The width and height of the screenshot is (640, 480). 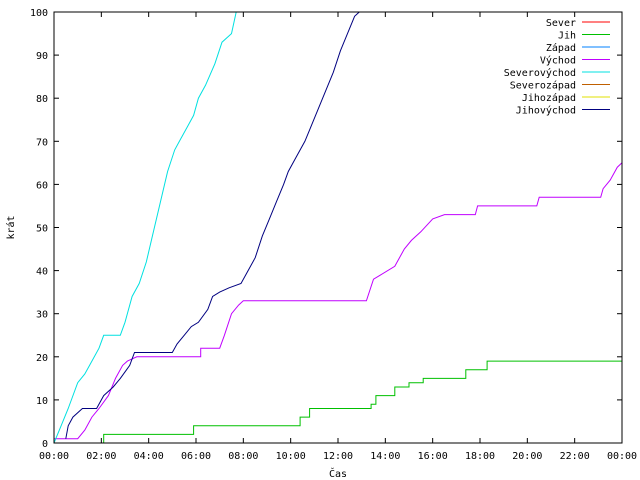 What do you see at coordinates (540, 73) in the screenshot?
I see `legend-label: Severovýchod` at bounding box center [540, 73].